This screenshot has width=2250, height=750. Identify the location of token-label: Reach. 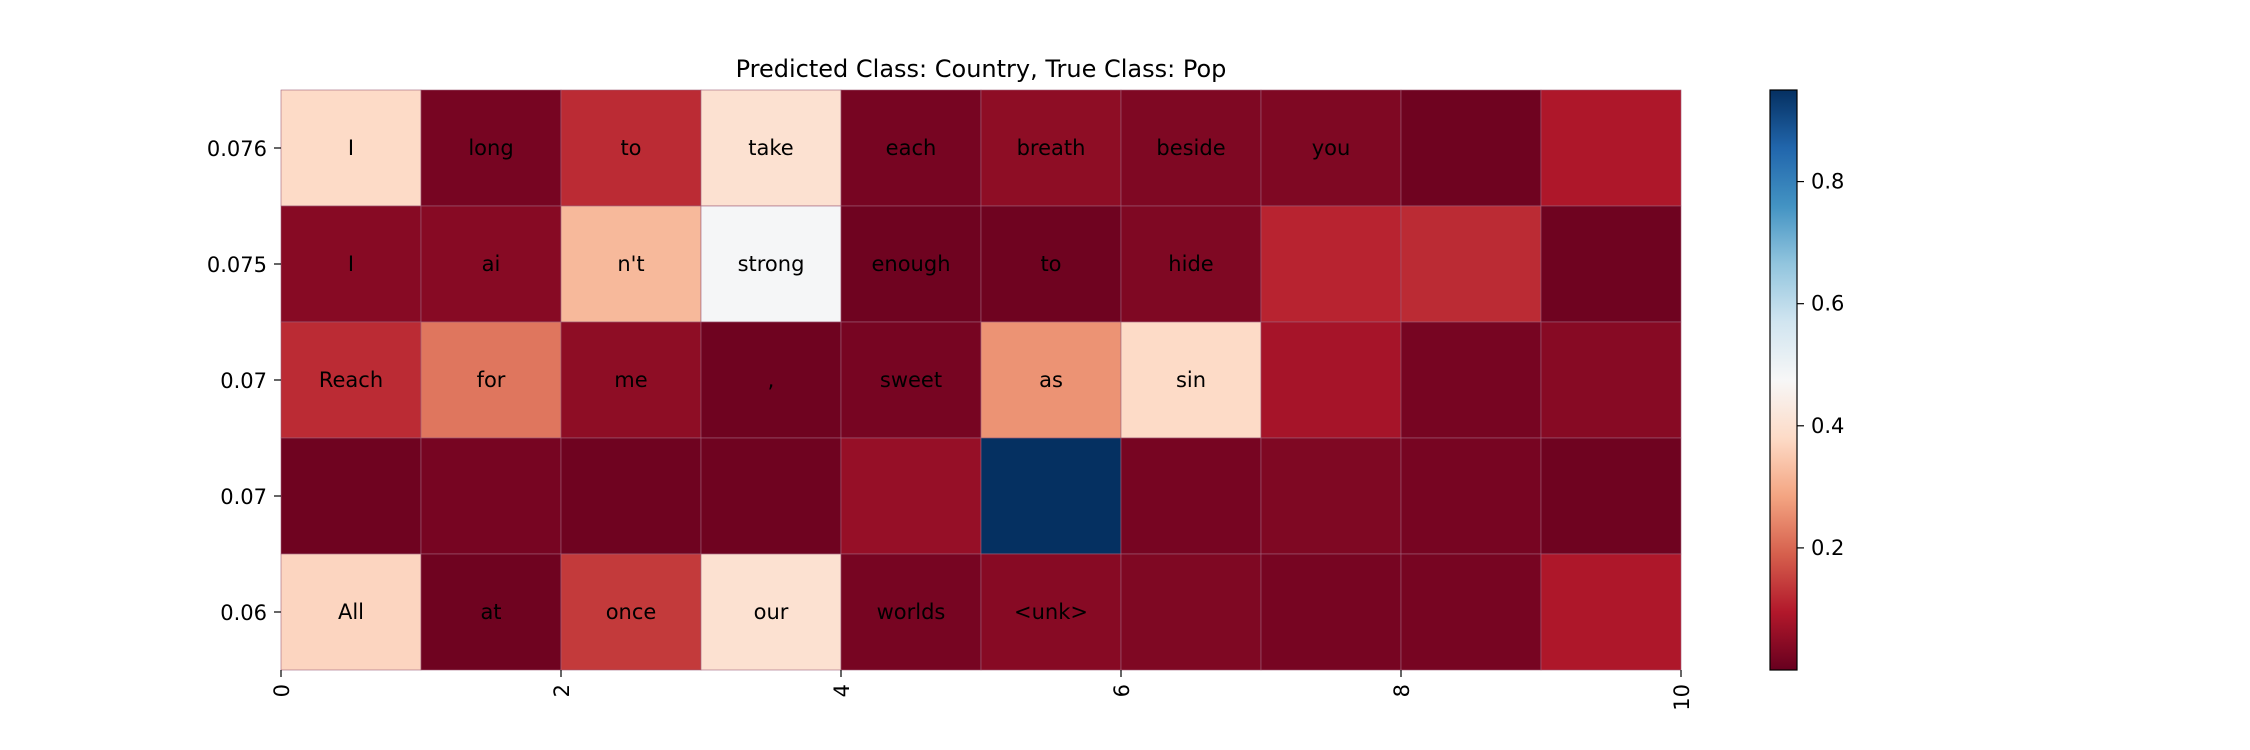
(351, 380).